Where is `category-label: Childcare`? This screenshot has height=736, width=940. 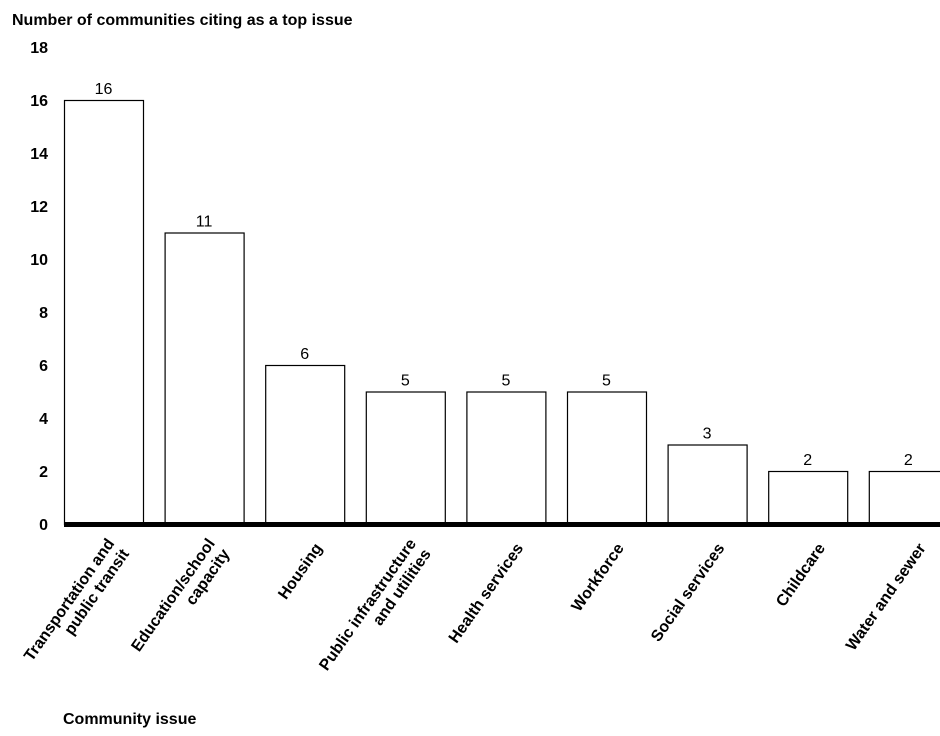 category-label: Childcare is located at coordinates (801, 575).